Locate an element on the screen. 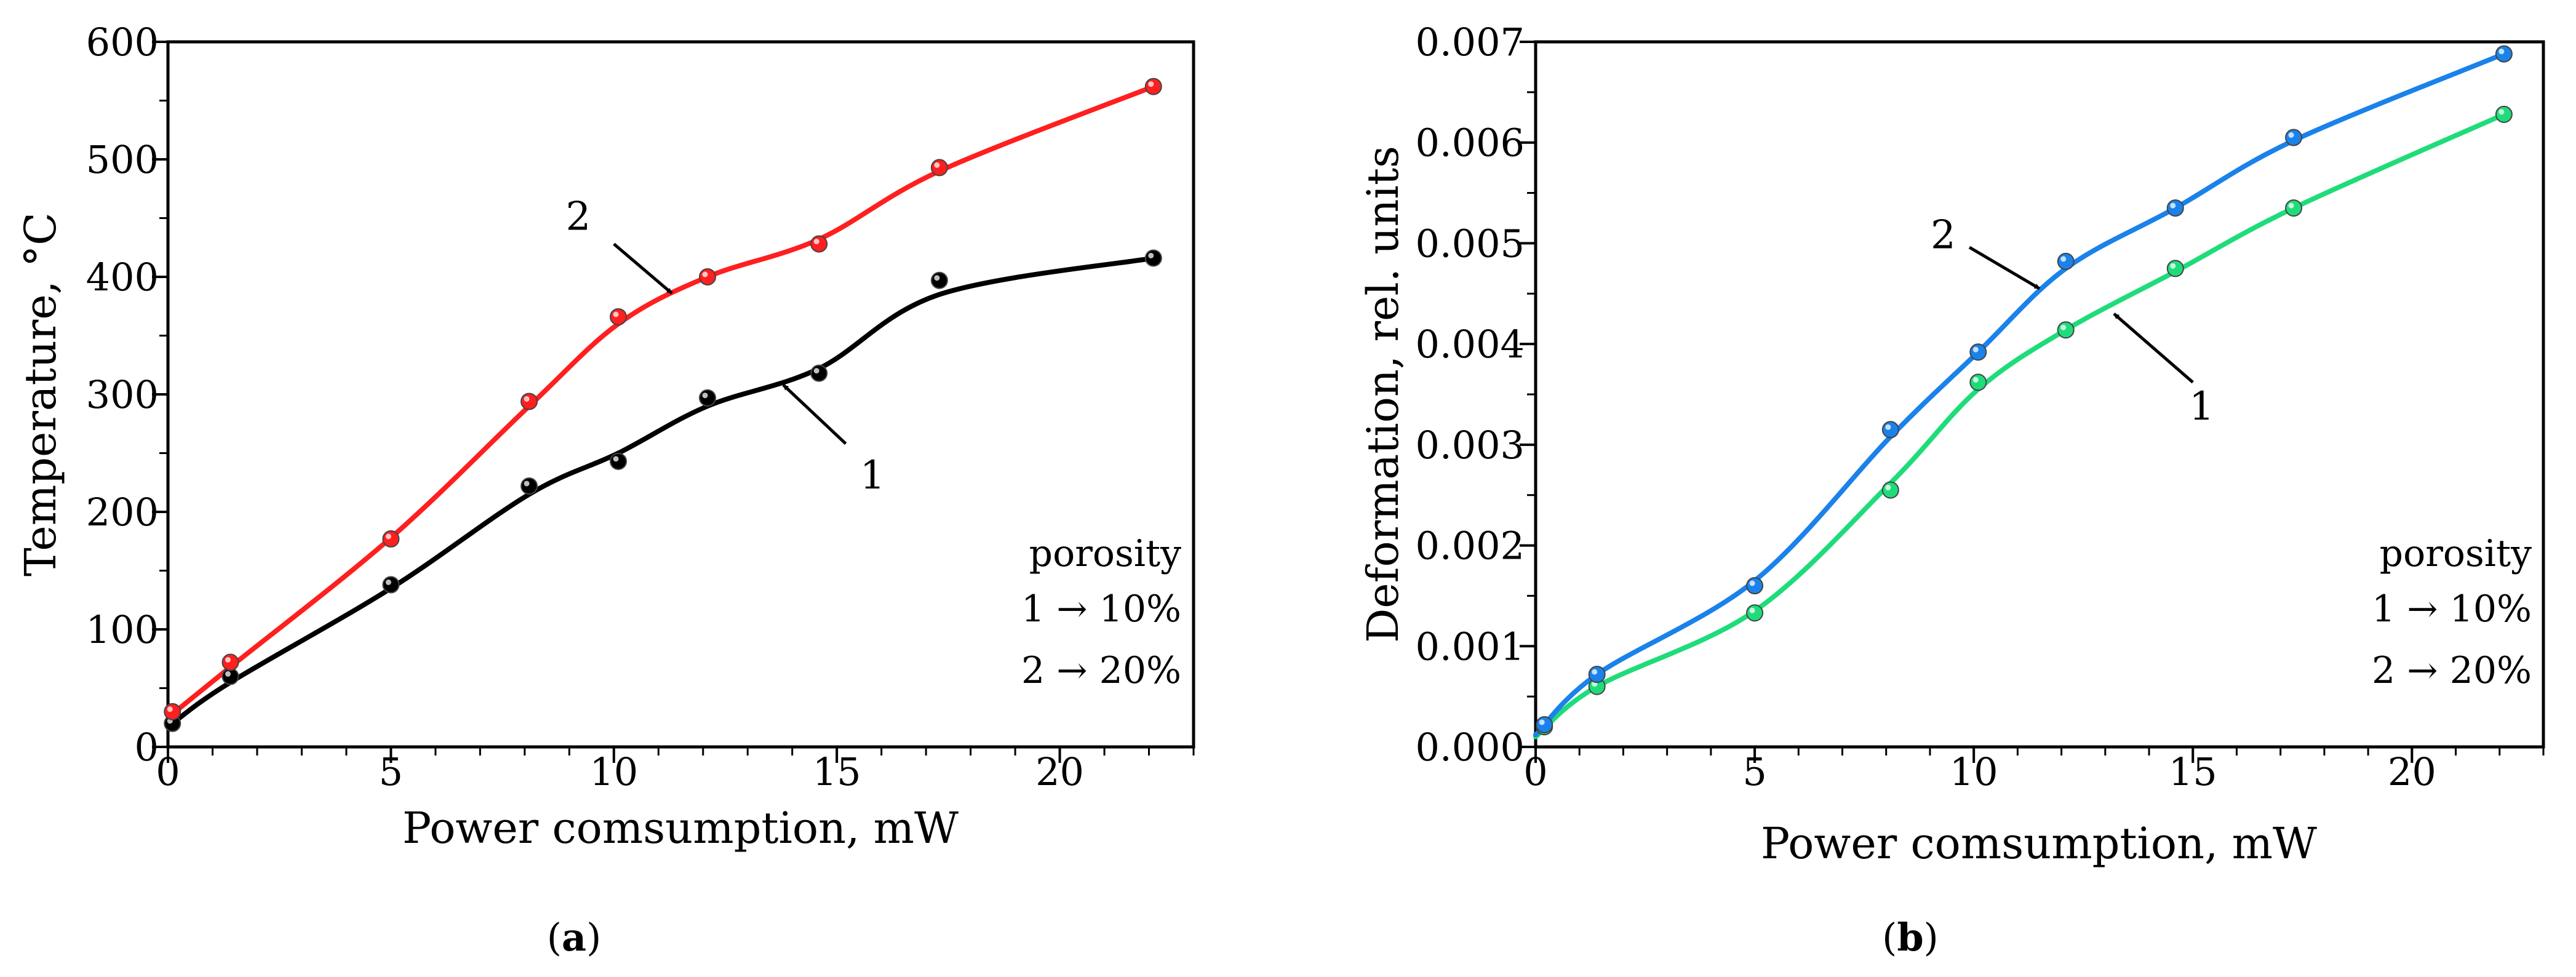 This screenshot has height=977, width=2576. panel-letter: b is located at coordinates (1910, 937).